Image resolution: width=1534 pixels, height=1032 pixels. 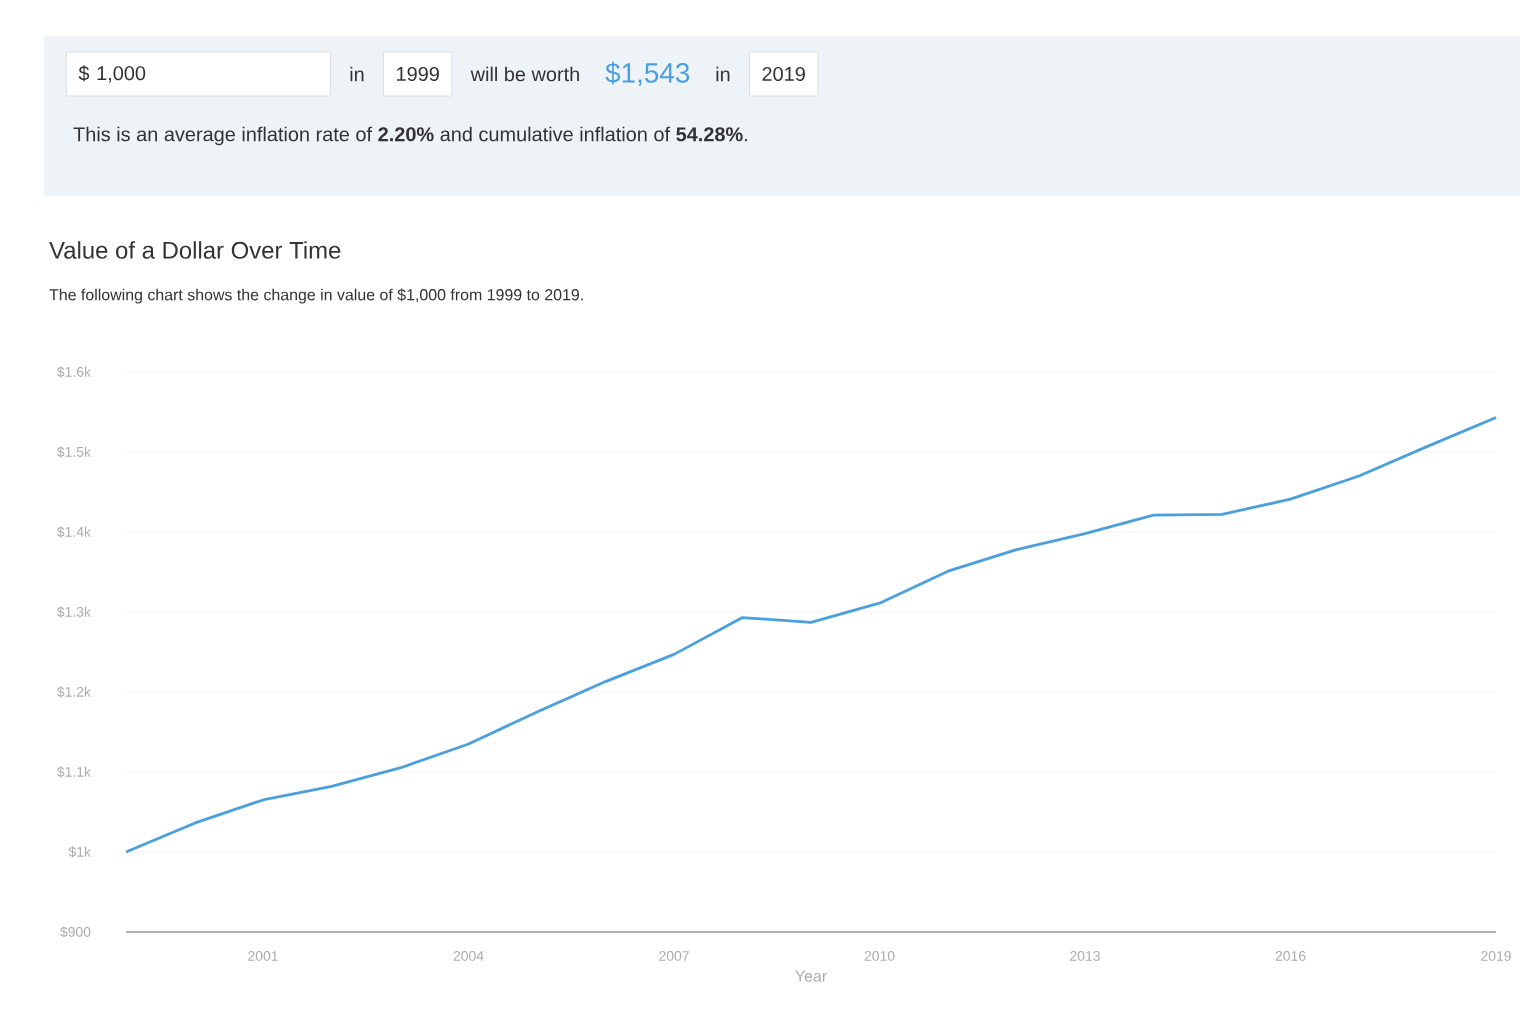 What do you see at coordinates (783, 74) in the screenshot?
I see `text: 2019` at bounding box center [783, 74].